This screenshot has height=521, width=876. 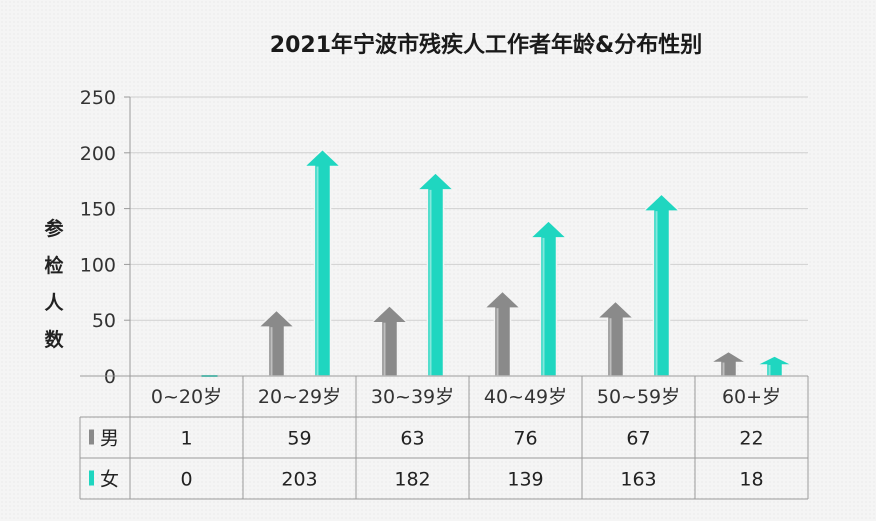 What do you see at coordinates (638, 397) in the screenshot?
I see `x-tick-label: 50~59岁` at bounding box center [638, 397].